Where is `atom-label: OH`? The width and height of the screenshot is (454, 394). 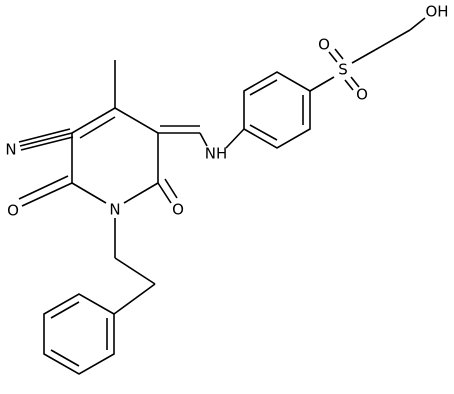 atom-label: OH is located at coordinates (436, 12).